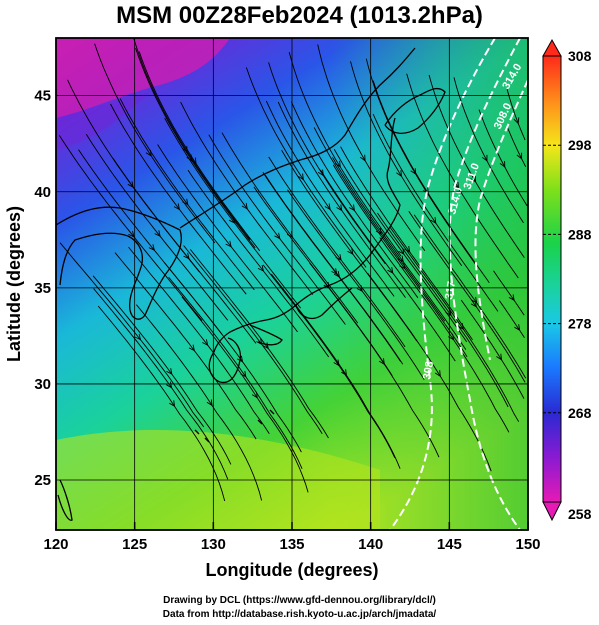 This screenshot has width=599, height=625. What do you see at coordinates (450, 290) in the screenshot?
I see `contour-label: 317` at bounding box center [450, 290].